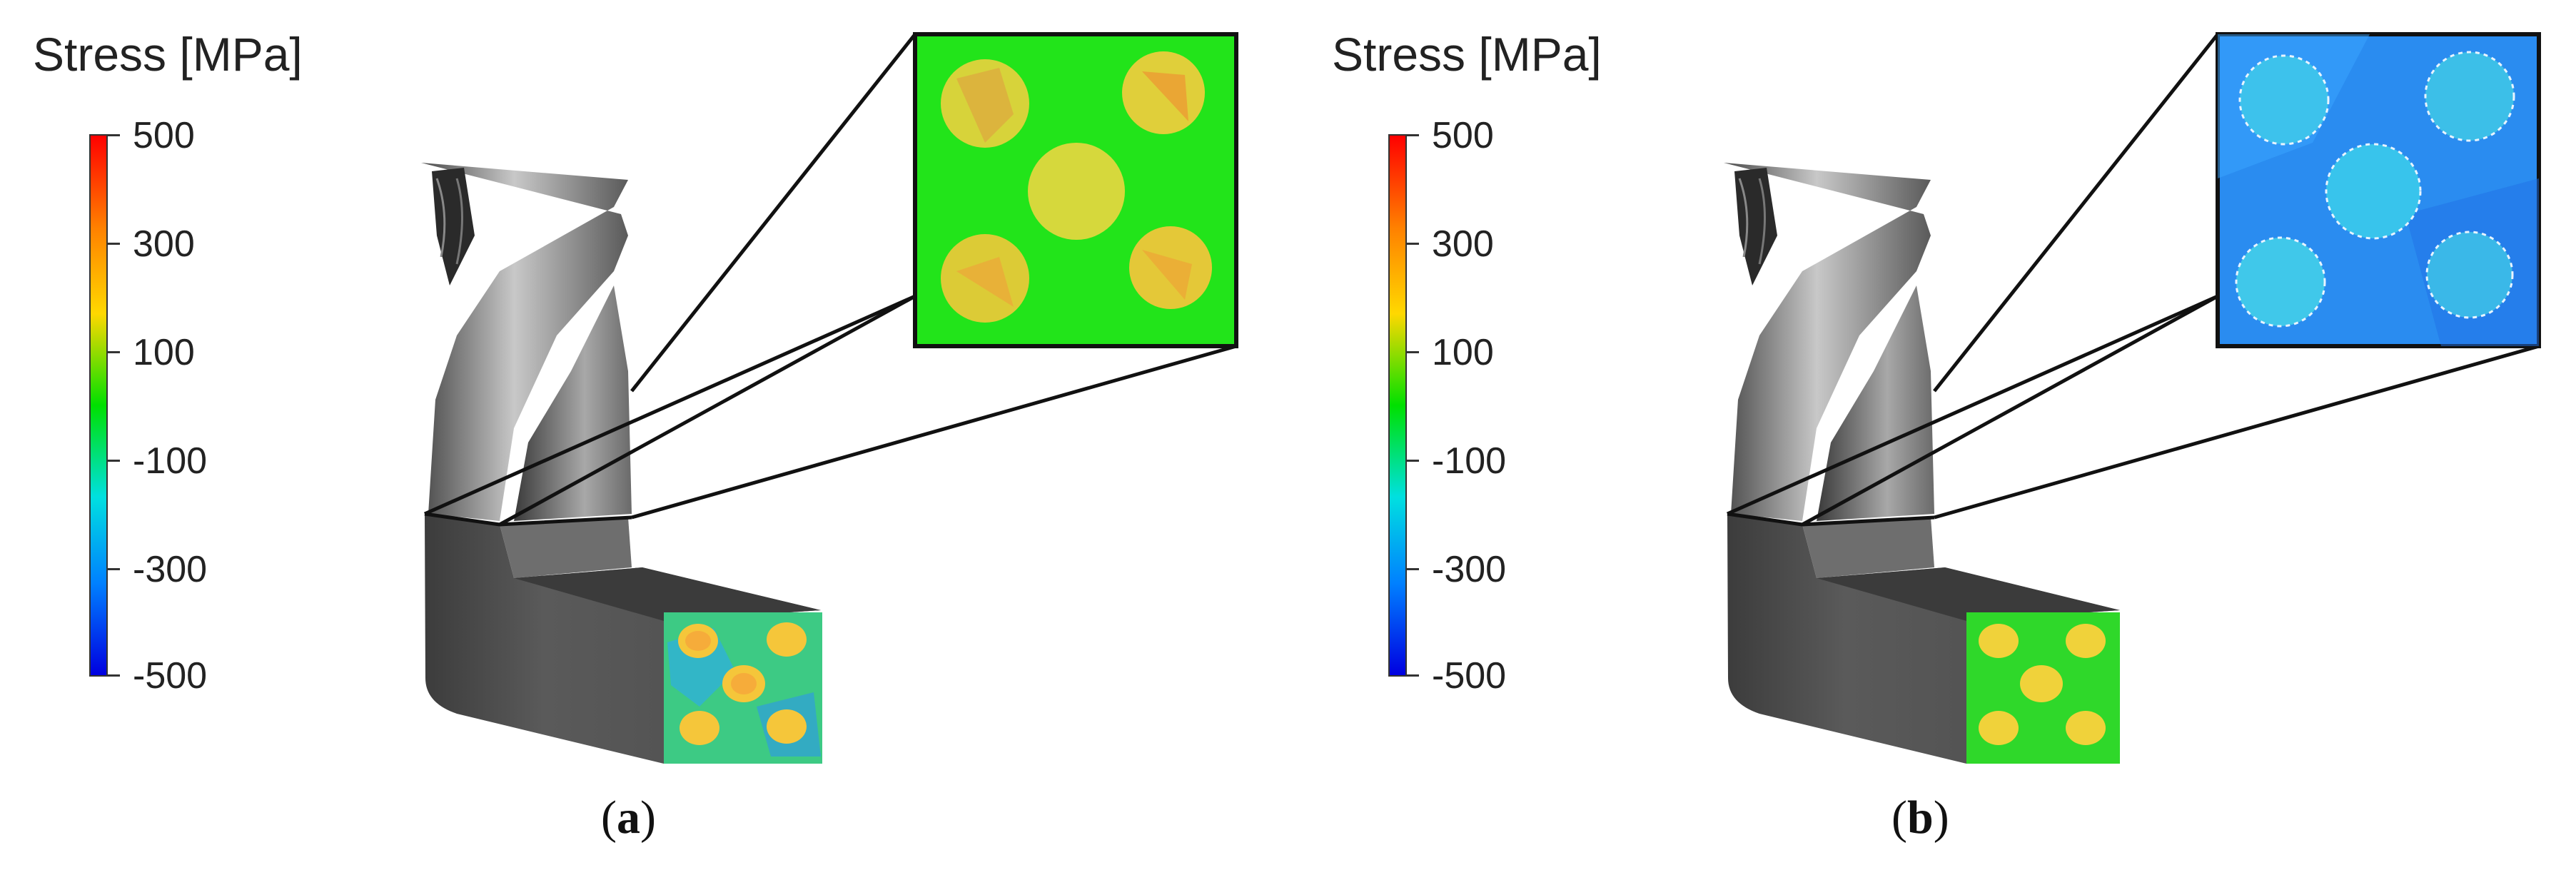 The height and width of the screenshot is (875, 2576). I want to click on panel-label-b: (b), so click(1920, 818).